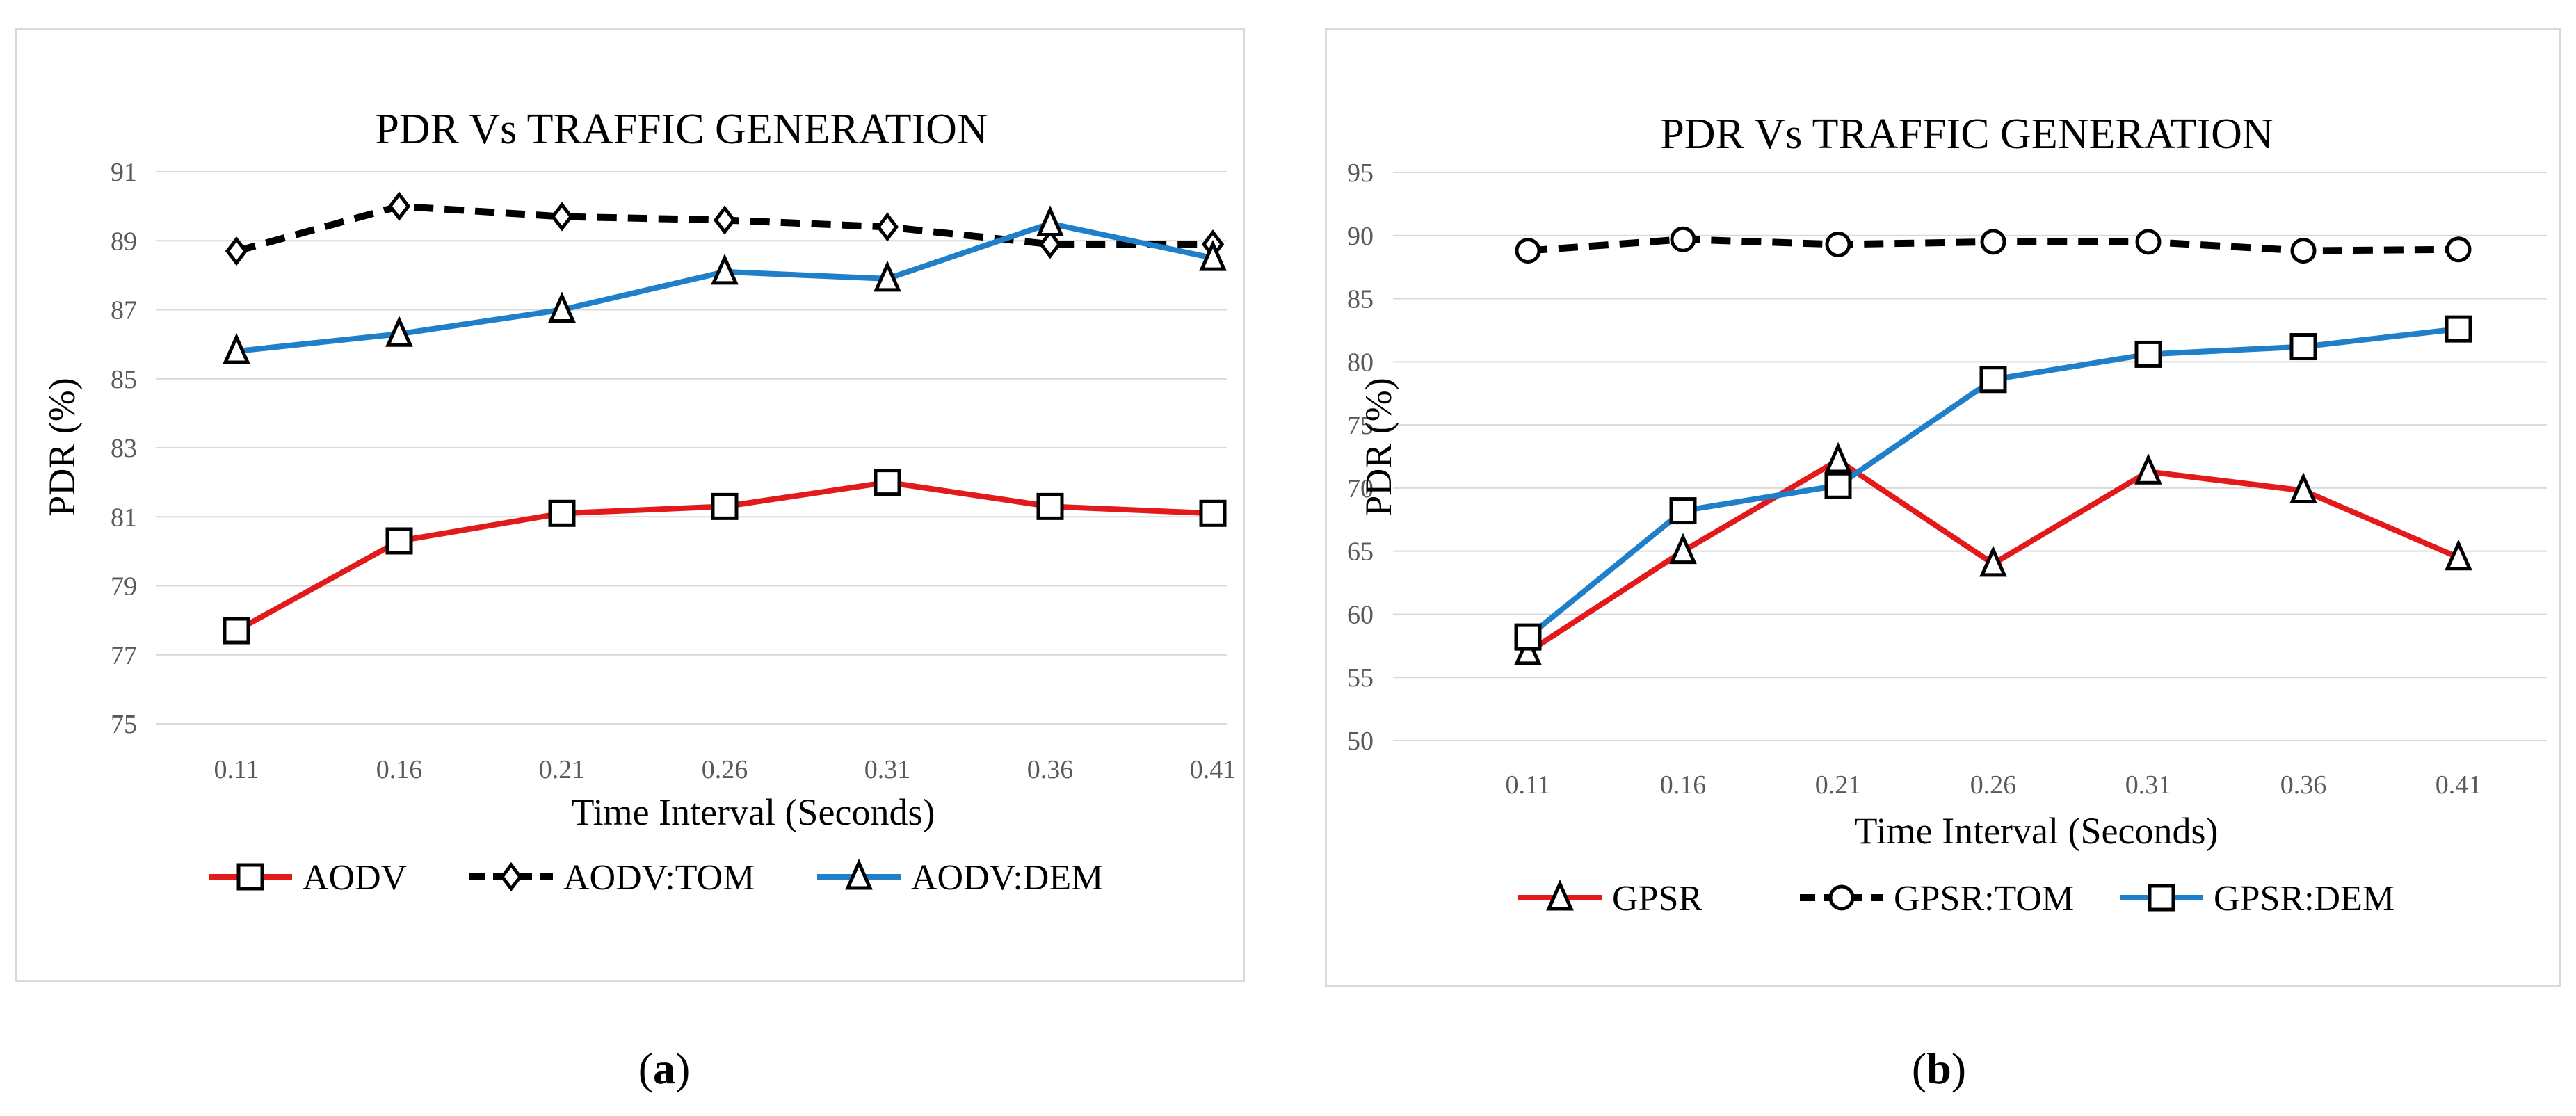 This screenshot has height=1116, width=2576. I want to click on chart-b-title: PDR Vs TRAFFIC GENERATION, so click(1967, 134).